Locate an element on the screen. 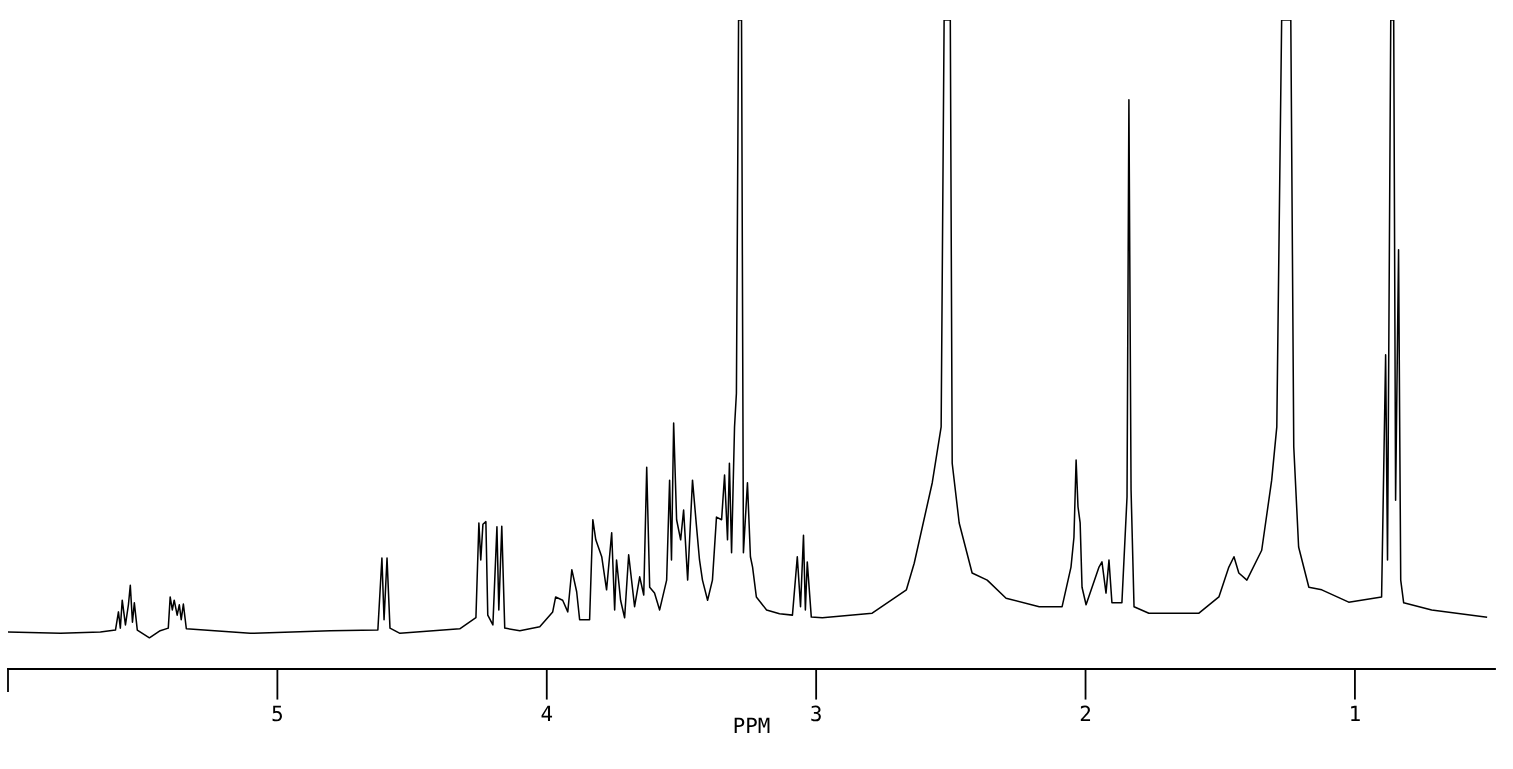  x-tick-label: 5 is located at coordinates (277, 713).